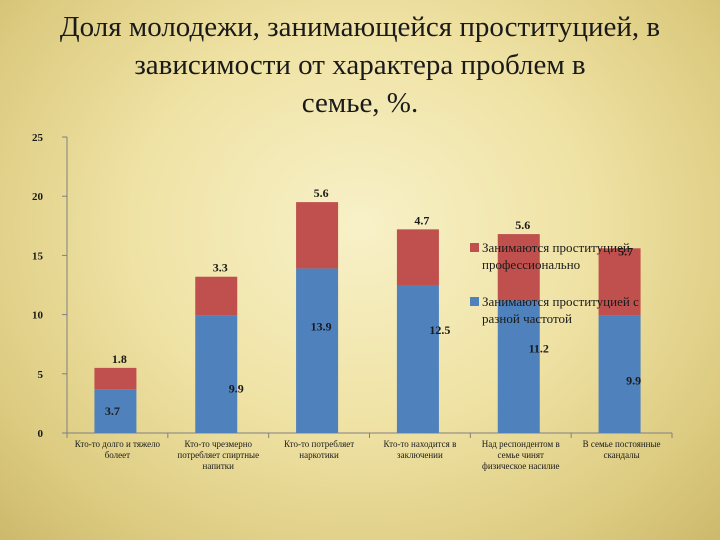 The image size is (720, 540). Describe the element at coordinates (556, 247) in the screenshot. I see `legend-label-line: Занимаются проституцией` at that location.